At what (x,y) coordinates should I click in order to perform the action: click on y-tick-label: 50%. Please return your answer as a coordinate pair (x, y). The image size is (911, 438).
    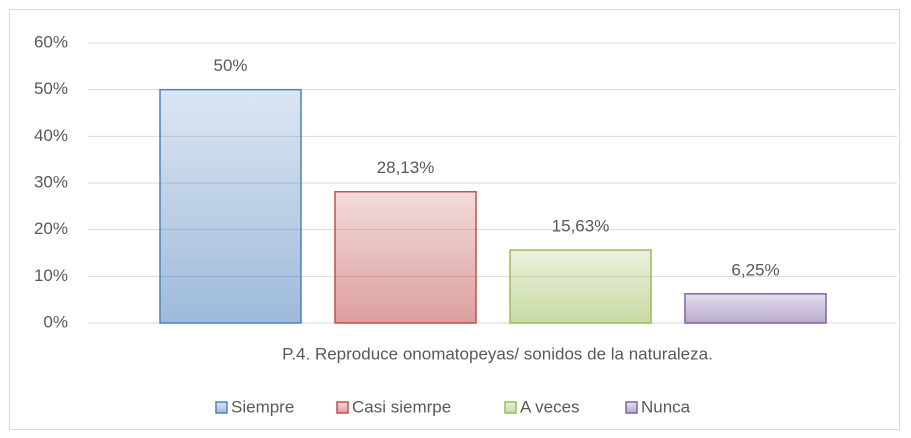
    Looking at the image, I should click on (51, 88).